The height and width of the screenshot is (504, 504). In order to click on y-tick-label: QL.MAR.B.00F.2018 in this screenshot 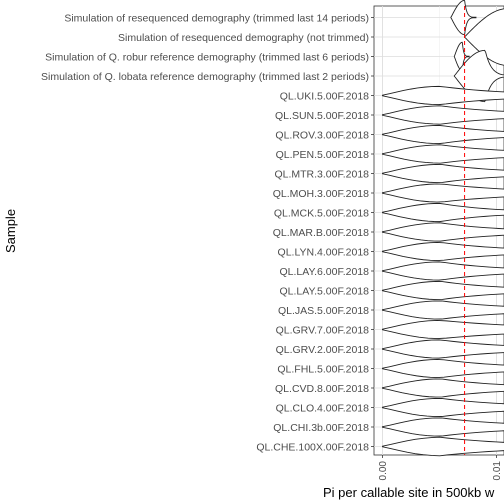, I will do `click(321, 233)`.